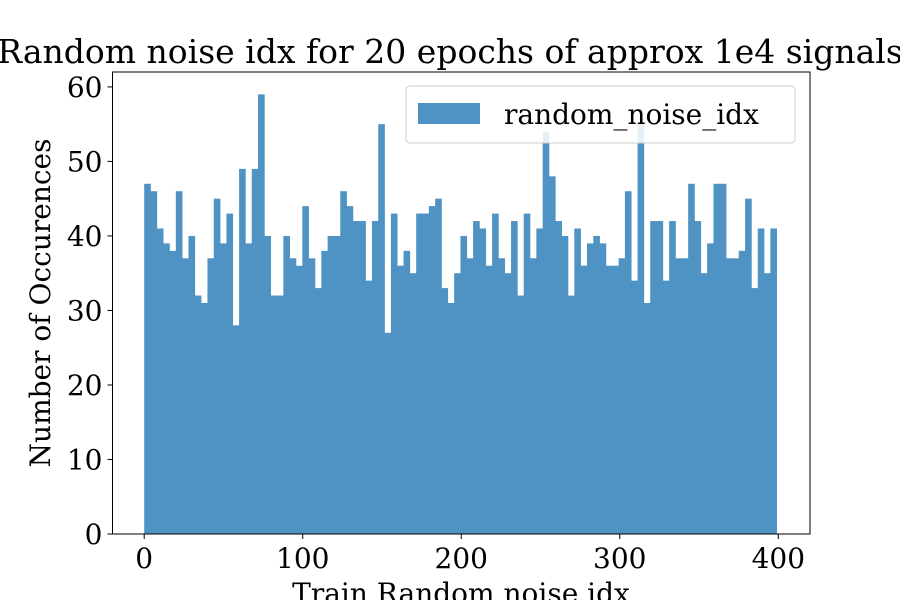 The height and width of the screenshot is (600, 900). I want to click on y-tick-label: 30, so click(85, 310).